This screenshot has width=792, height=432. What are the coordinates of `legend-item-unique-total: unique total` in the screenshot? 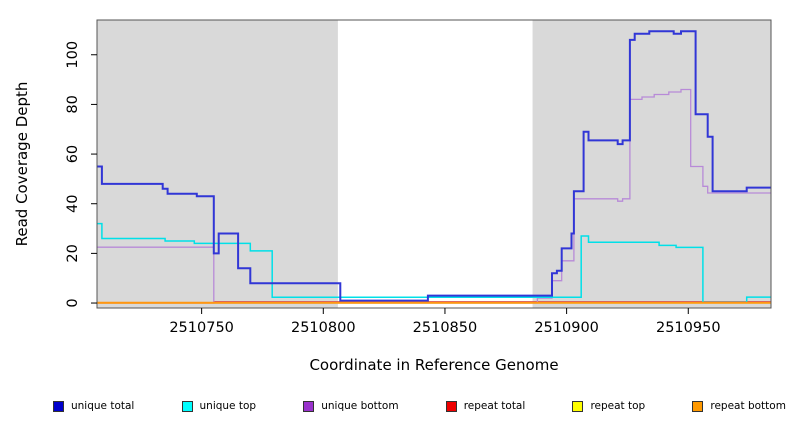 It's located at (93, 406).